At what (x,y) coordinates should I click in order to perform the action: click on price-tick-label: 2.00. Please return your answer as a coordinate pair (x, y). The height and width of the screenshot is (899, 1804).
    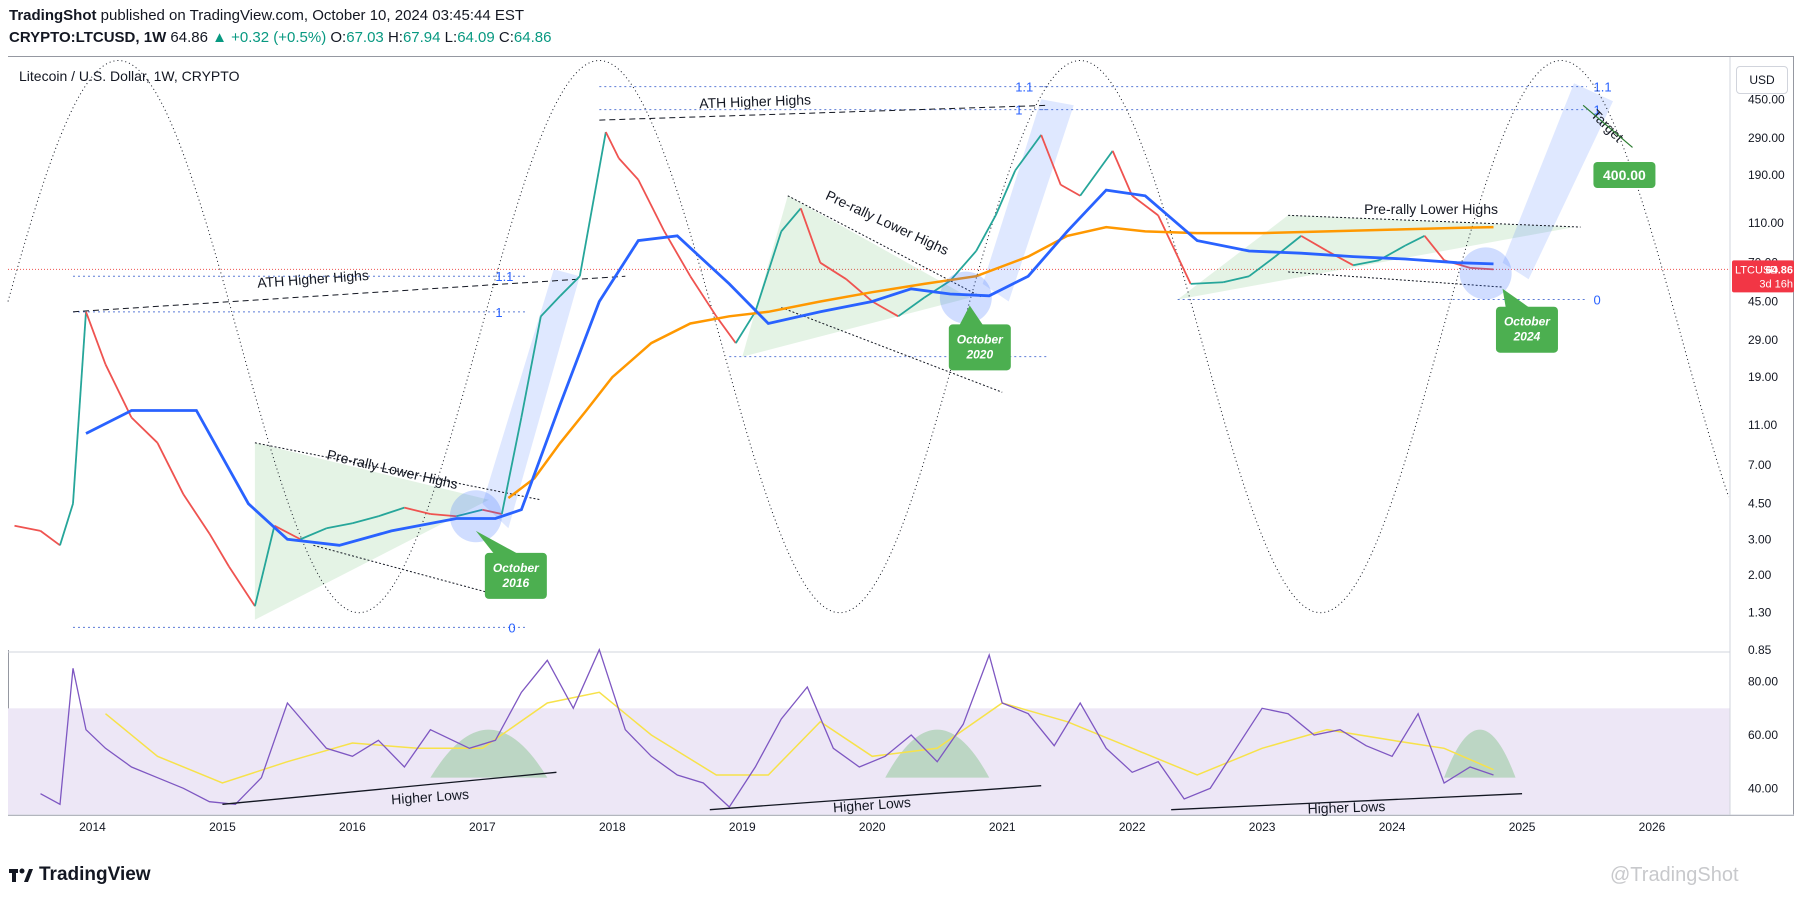
    Looking at the image, I should click on (1760, 575).